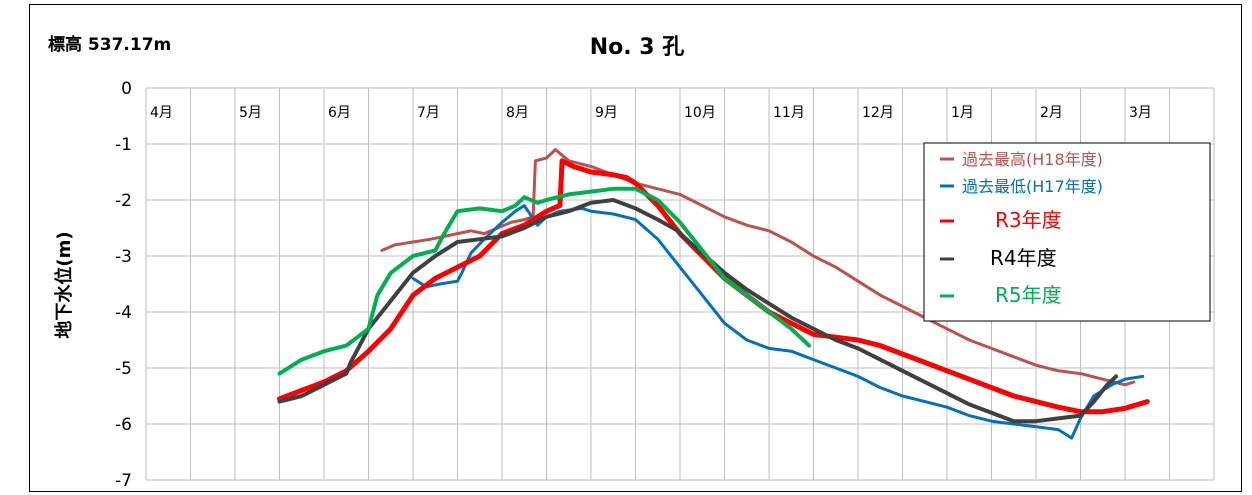 The width and height of the screenshot is (1252, 495). Describe the element at coordinates (1023, 258) in the screenshot. I see `legend-label: R4年度` at that location.